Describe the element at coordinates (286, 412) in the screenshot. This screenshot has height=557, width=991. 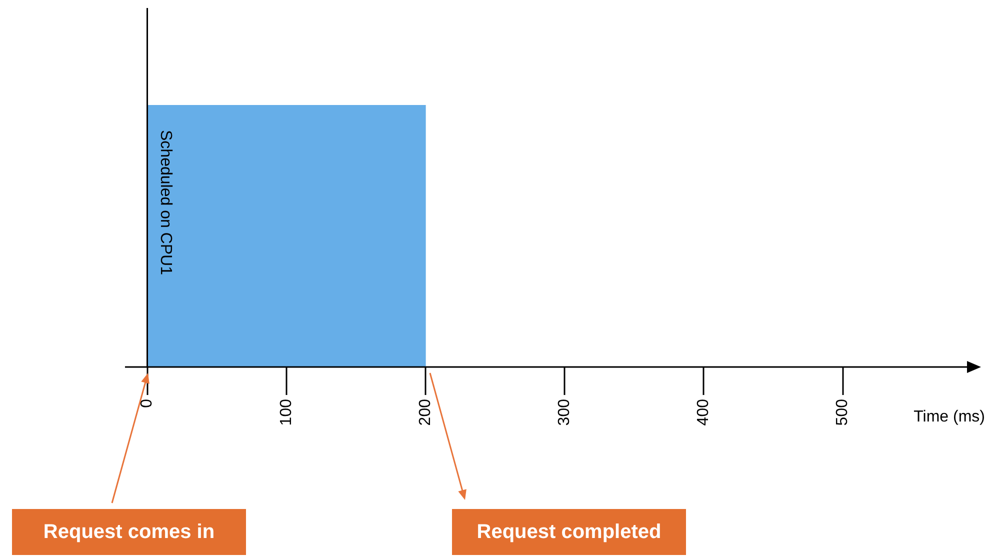
I see `x-tick-label: 100` at that location.